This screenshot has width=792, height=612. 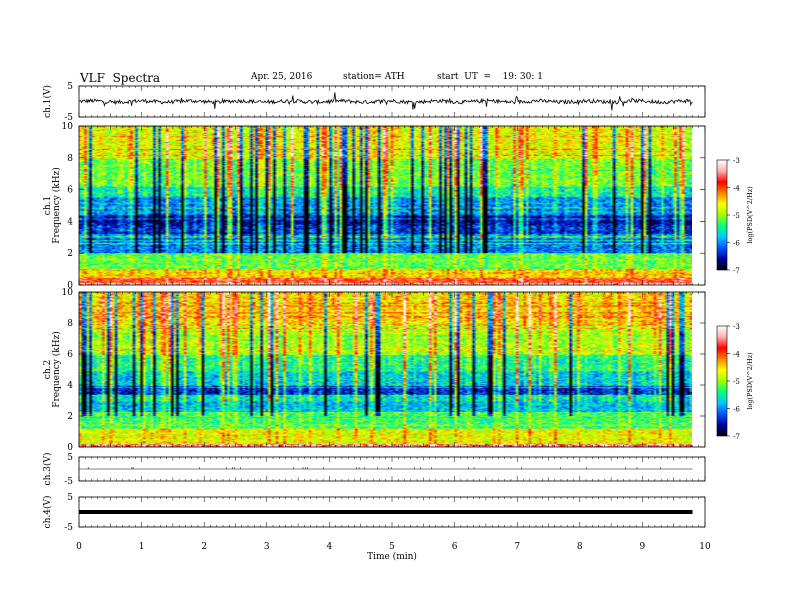 I want to click on y-axis-label: ch.1(V), so click(x=47, y=101).